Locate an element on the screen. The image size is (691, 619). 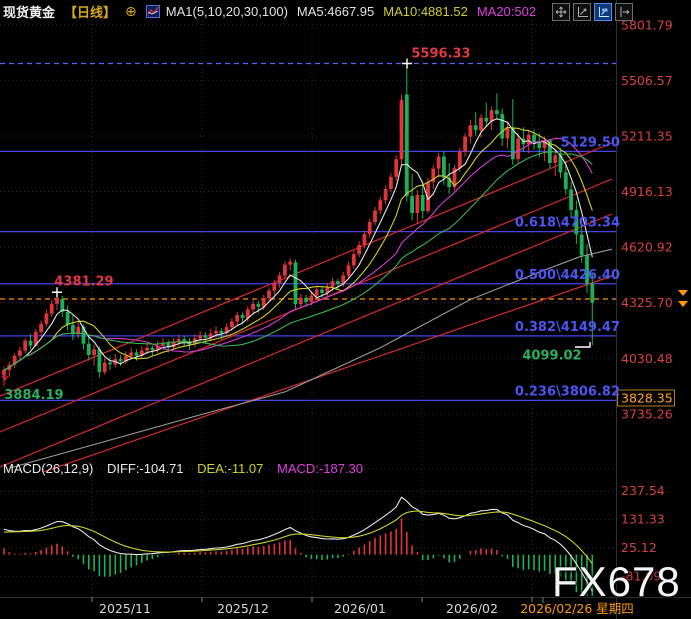
macd-tick-label: 237.54 is located at coordinates (643, 490).